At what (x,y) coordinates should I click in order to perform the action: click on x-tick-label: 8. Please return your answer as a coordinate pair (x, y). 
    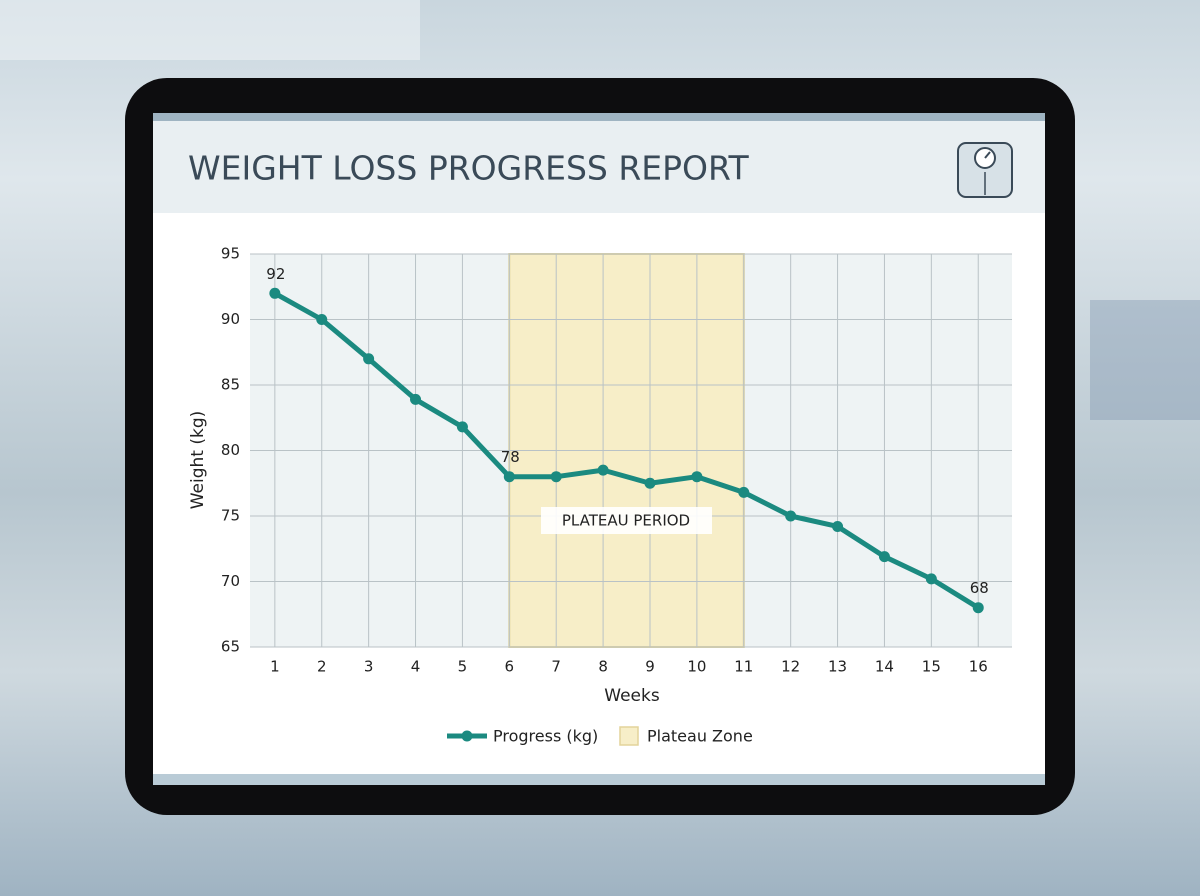
    Looking at the image, I should click on (603, 667).